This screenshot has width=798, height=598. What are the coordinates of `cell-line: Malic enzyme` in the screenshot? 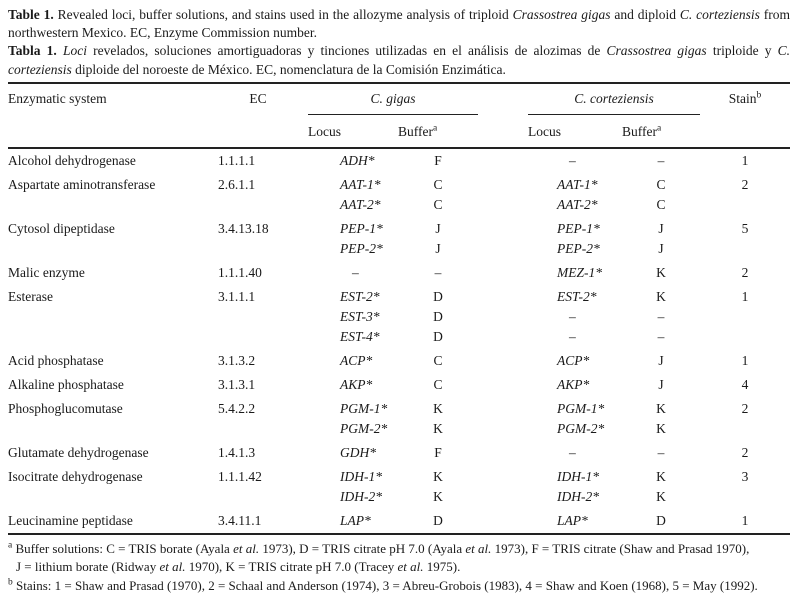 It's located at (46, 272).